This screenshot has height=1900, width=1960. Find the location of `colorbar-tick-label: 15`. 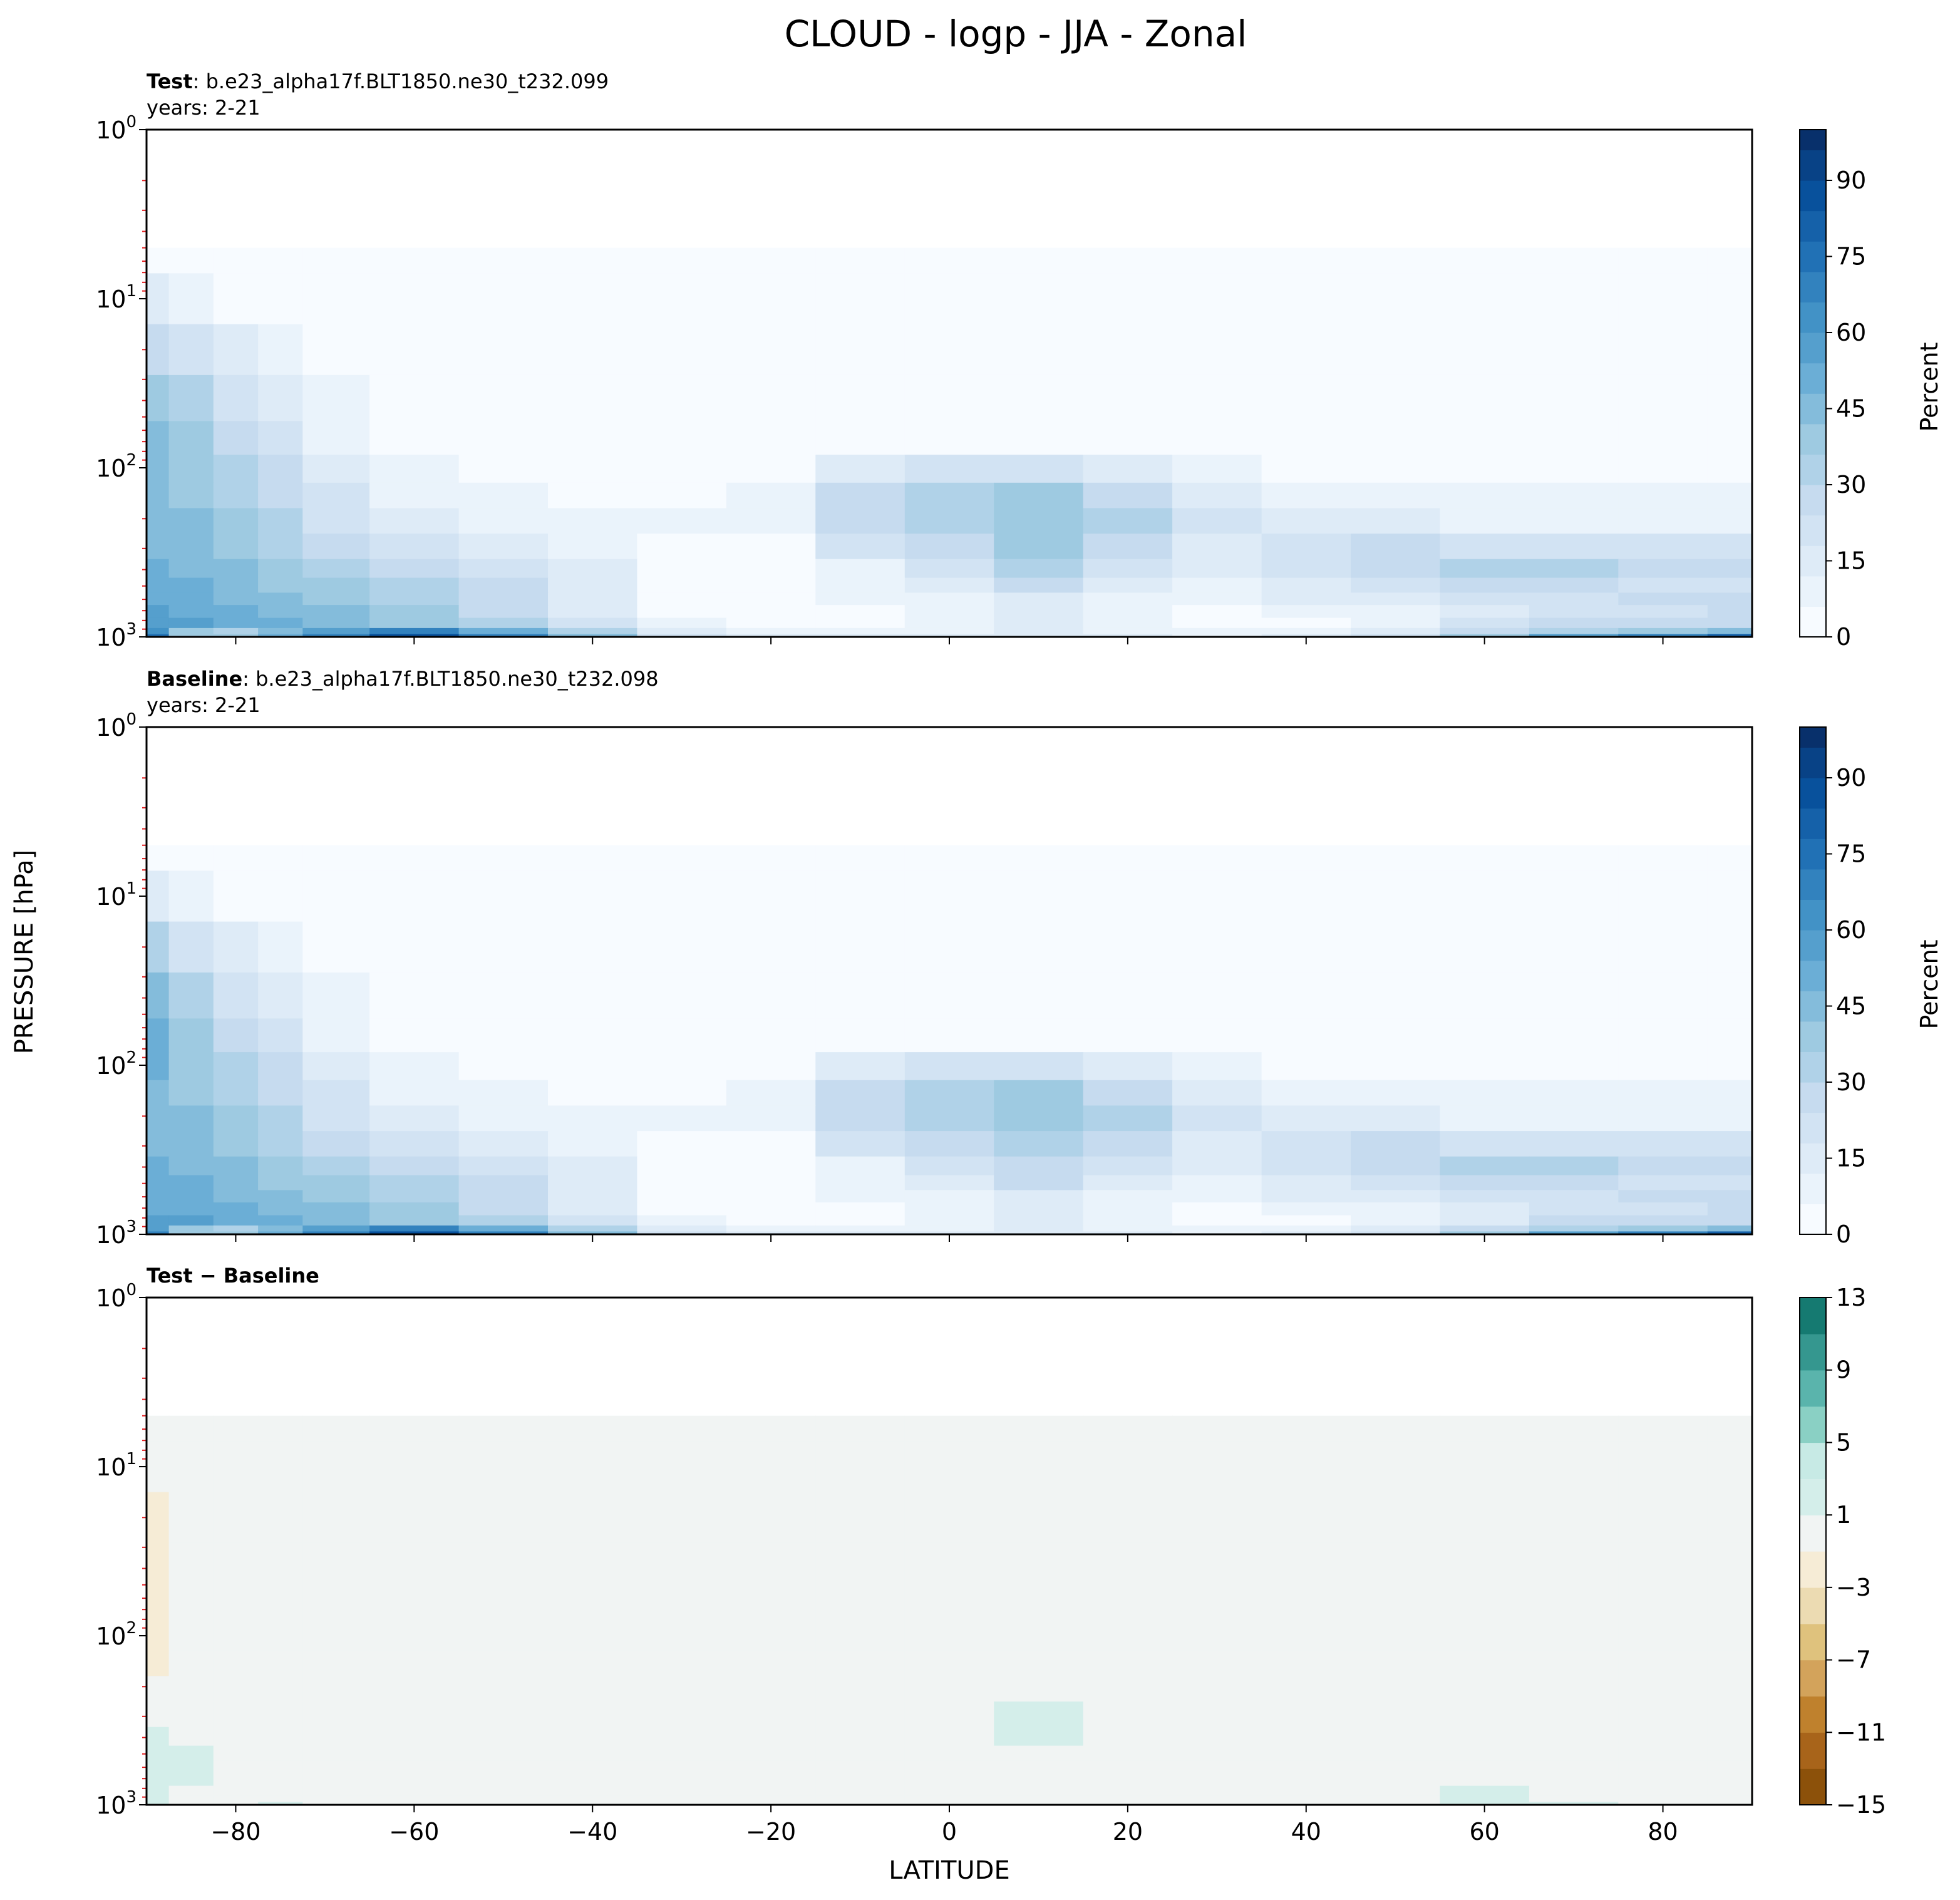

colorbar-tick-label: 15 is located at coordinates (1851, 561).